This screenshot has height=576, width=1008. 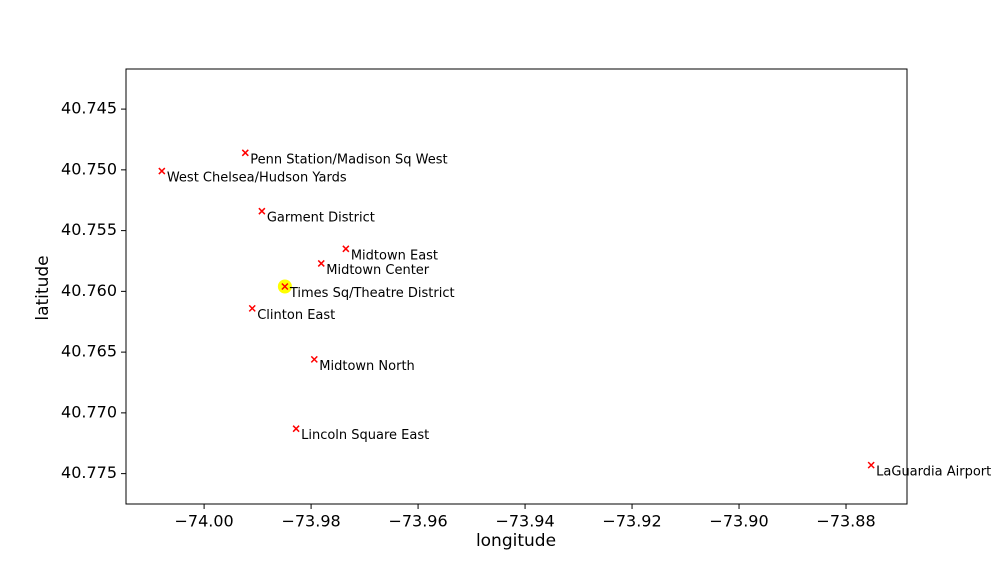 What do you see at coordinates (296, 315) in the screenshot?
I see `point-label: Clinton East` at bounding box center [296, 315].